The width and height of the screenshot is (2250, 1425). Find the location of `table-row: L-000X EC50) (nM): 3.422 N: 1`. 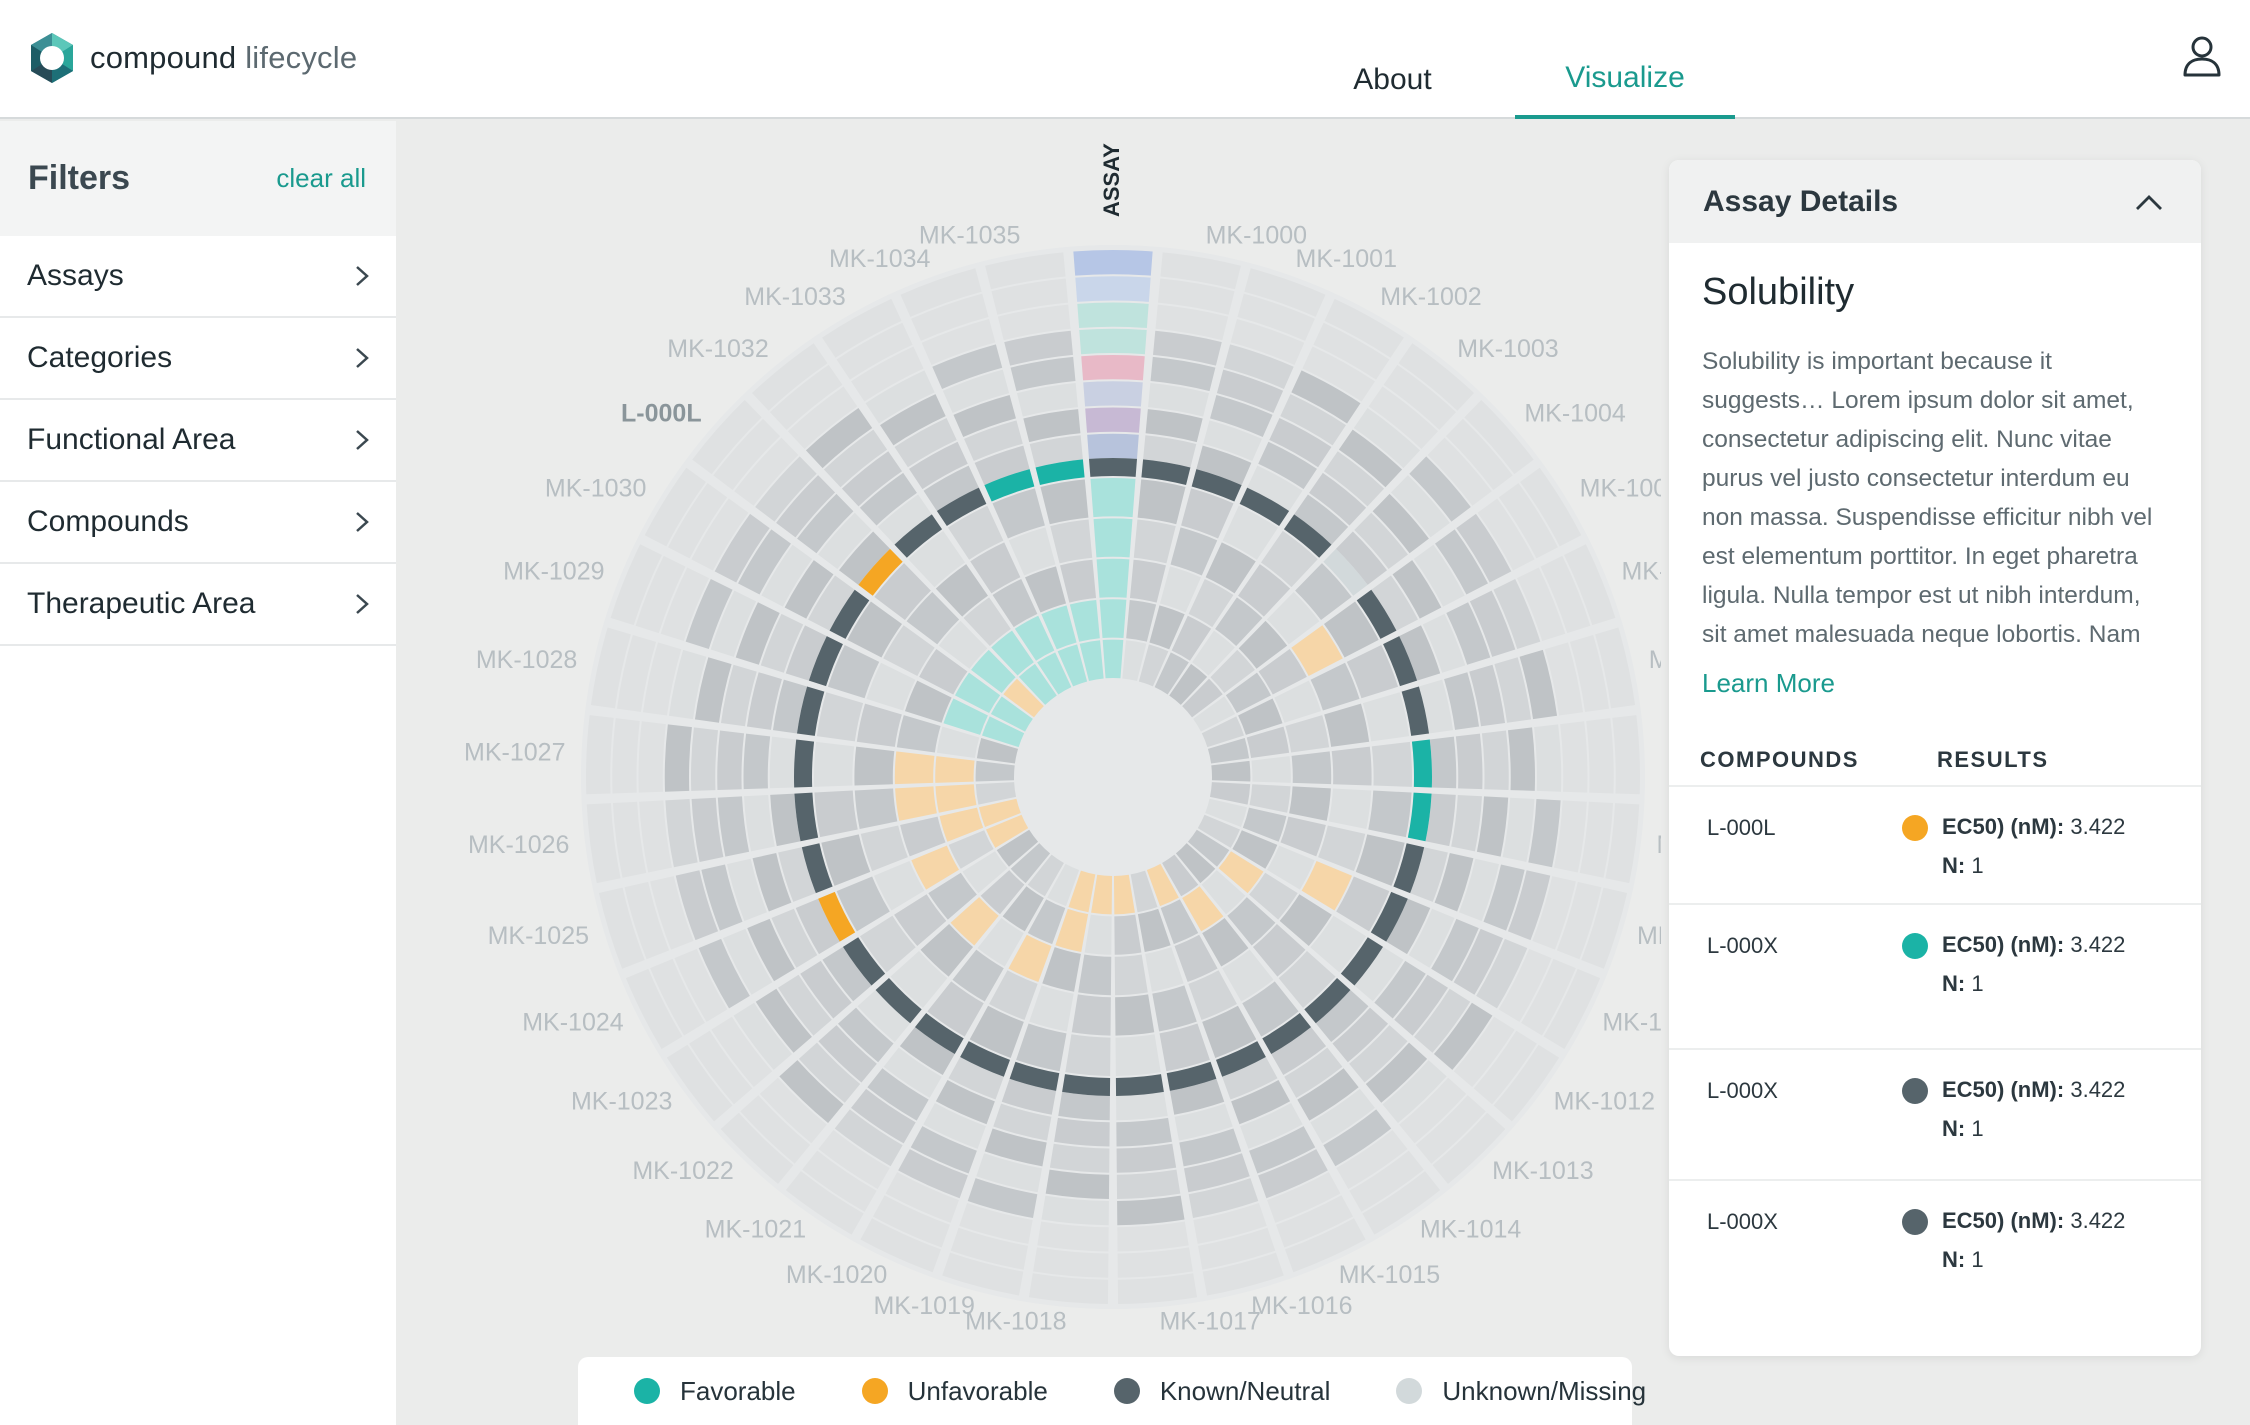

table-row: L-000X EC50) (nM): 3.422 N: 1 is located at coordinates (1935, 977).